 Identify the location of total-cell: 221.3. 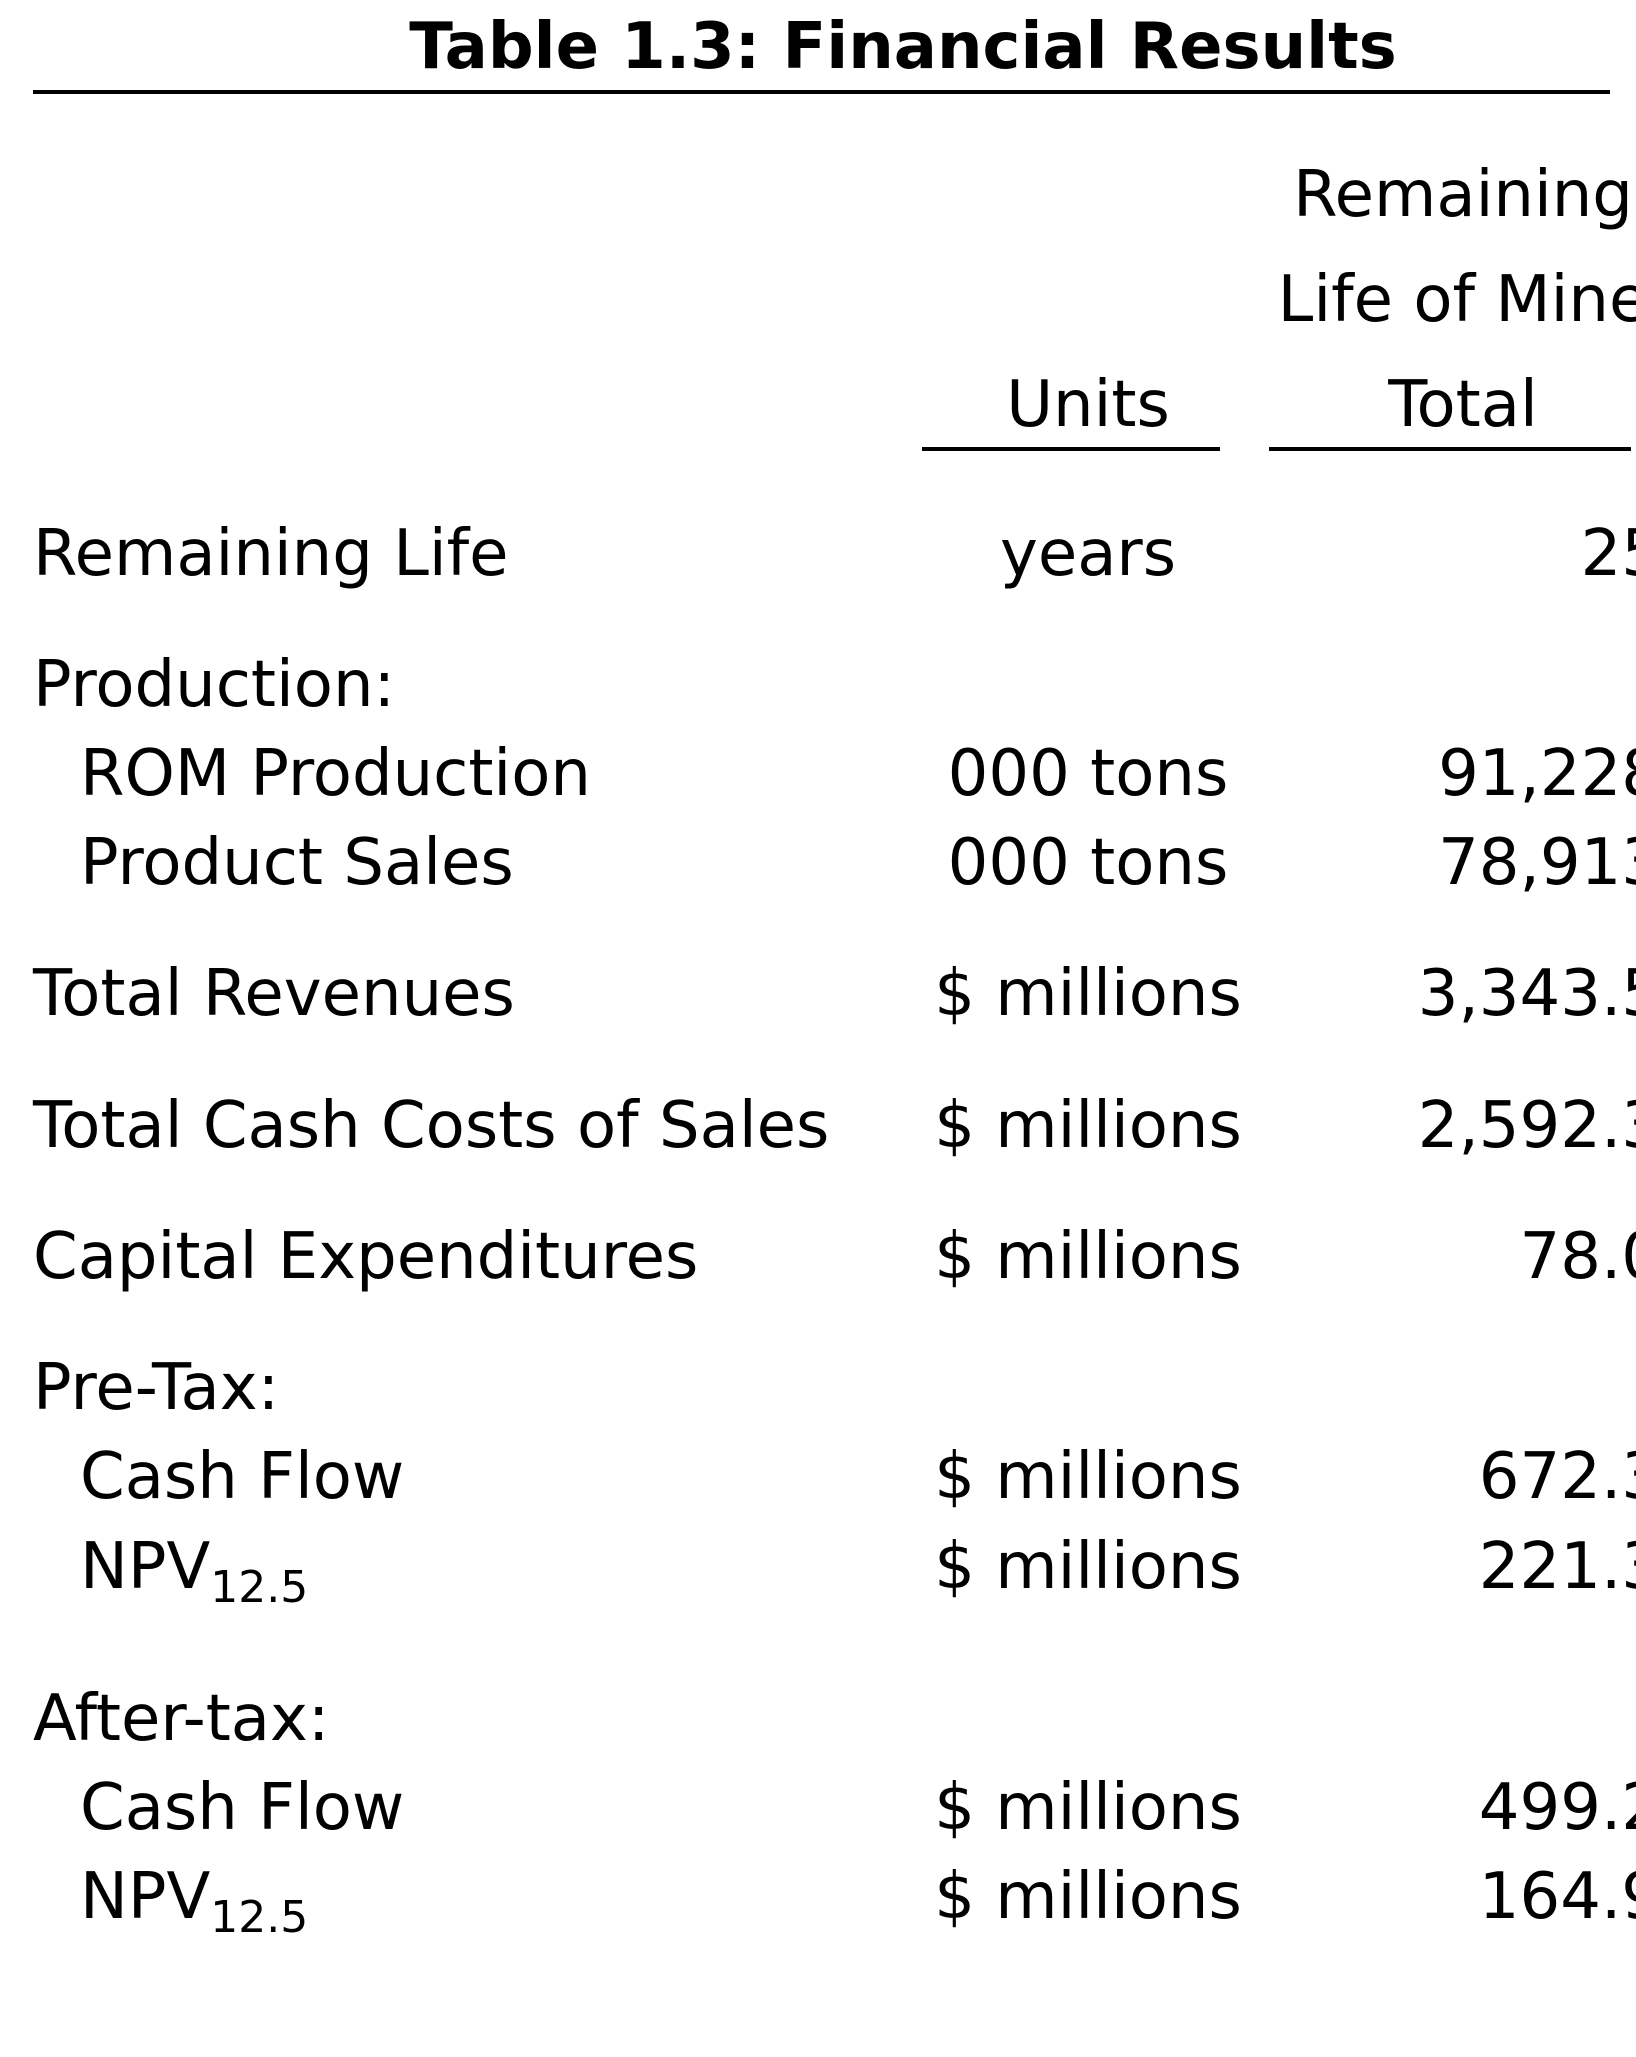
(1557, 1567).